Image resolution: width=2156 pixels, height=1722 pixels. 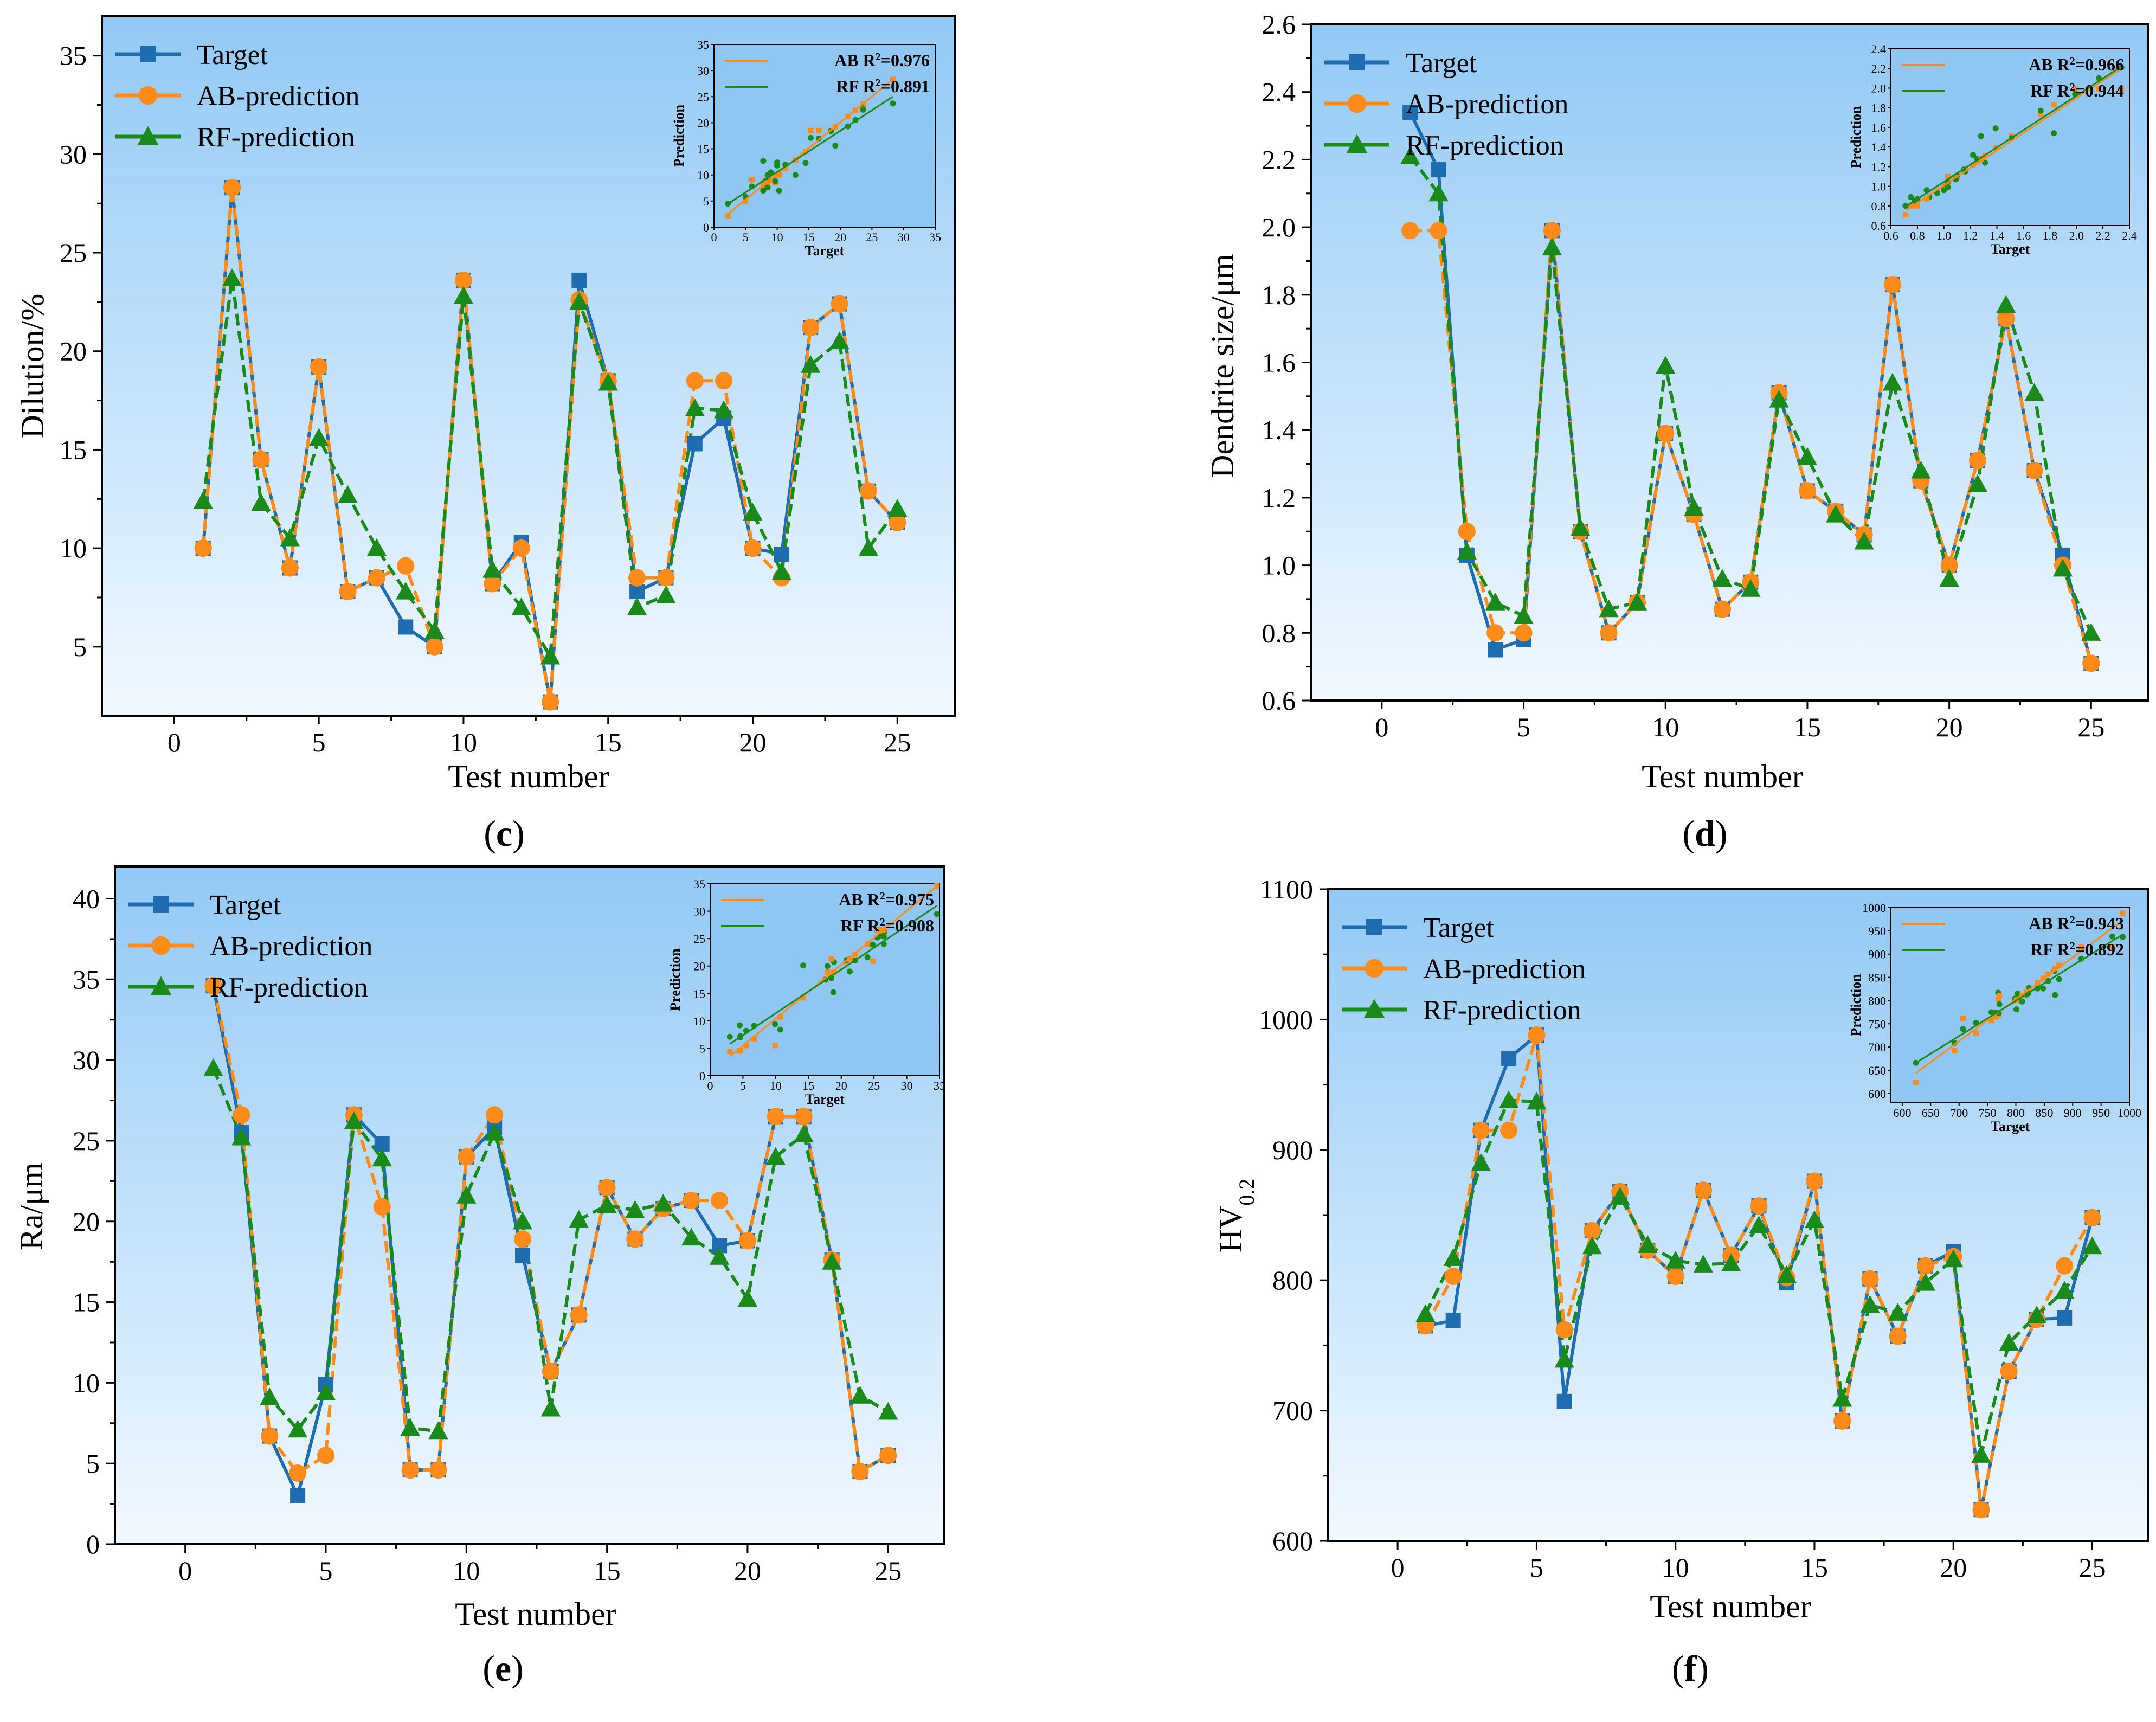 What do you see at coordinates (1485, 145) in the screenshot?
I see `legend-label: RF-prediction` at bounding box center [1485, 145].